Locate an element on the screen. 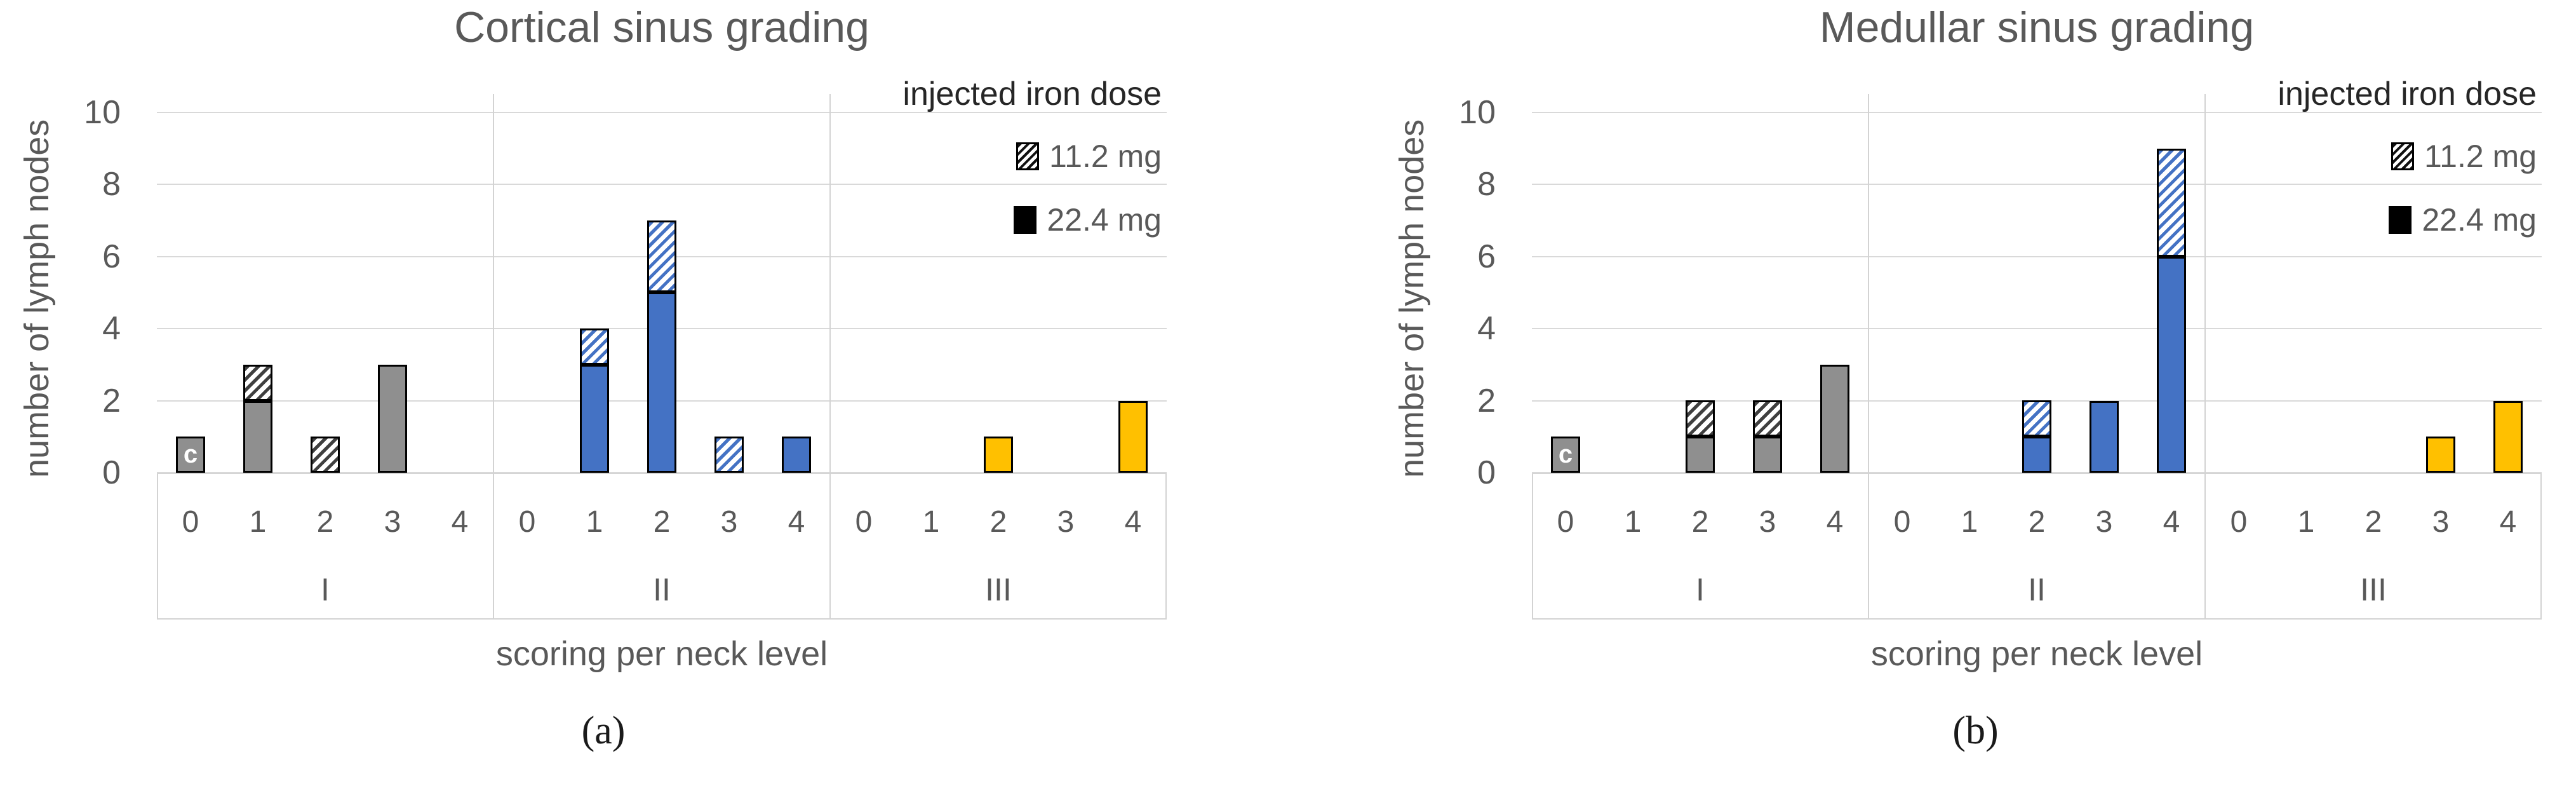 The image size is (2576, 786). chart-title: Medullar sinus grading is located at coordinates (2037, 27).